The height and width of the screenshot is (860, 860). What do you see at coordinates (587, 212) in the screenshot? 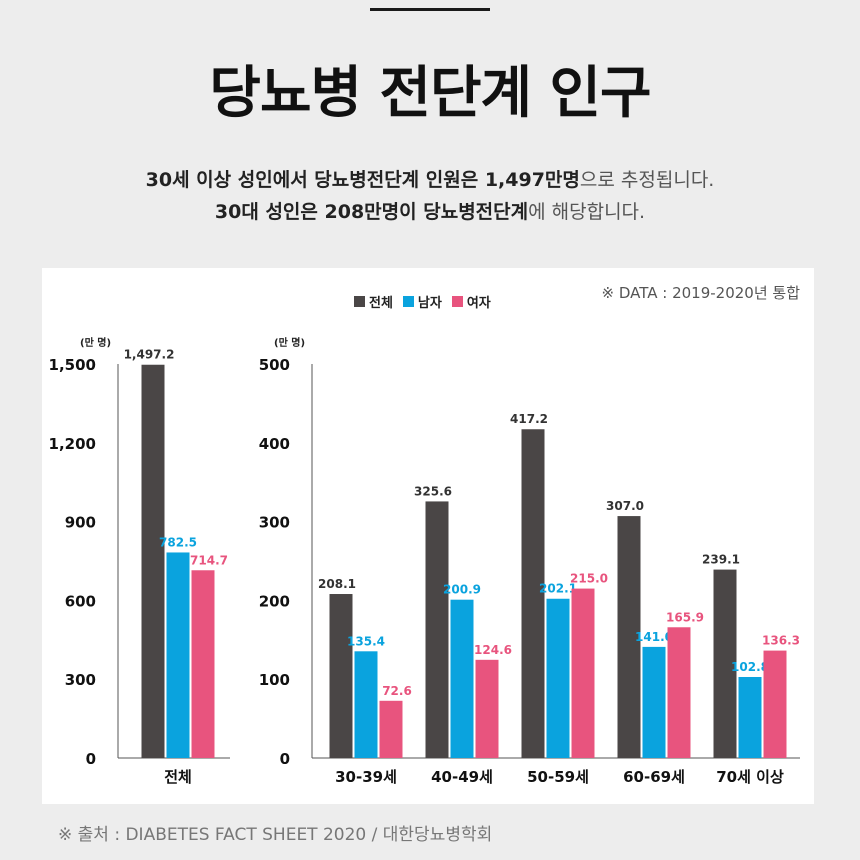
I see `subtitle-line-2-rest: 에 해당합니다.` at bounding box center [587, 212].